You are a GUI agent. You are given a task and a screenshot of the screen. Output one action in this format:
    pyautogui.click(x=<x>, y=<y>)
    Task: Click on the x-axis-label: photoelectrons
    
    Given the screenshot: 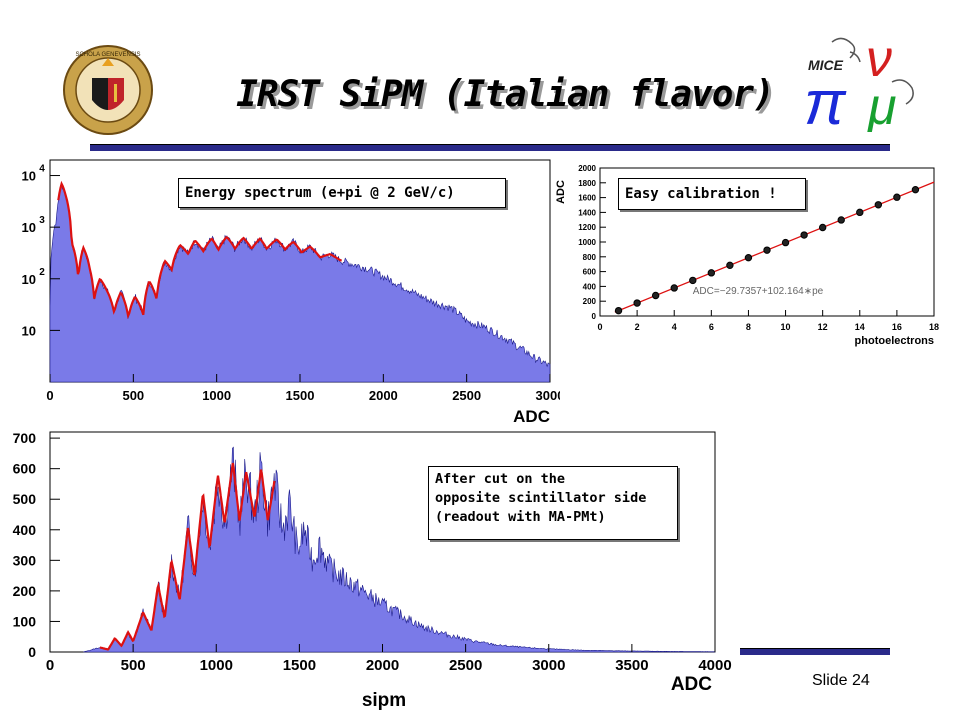 What is the action you would take?
    pyautogui.click(x=894, y=341)
    